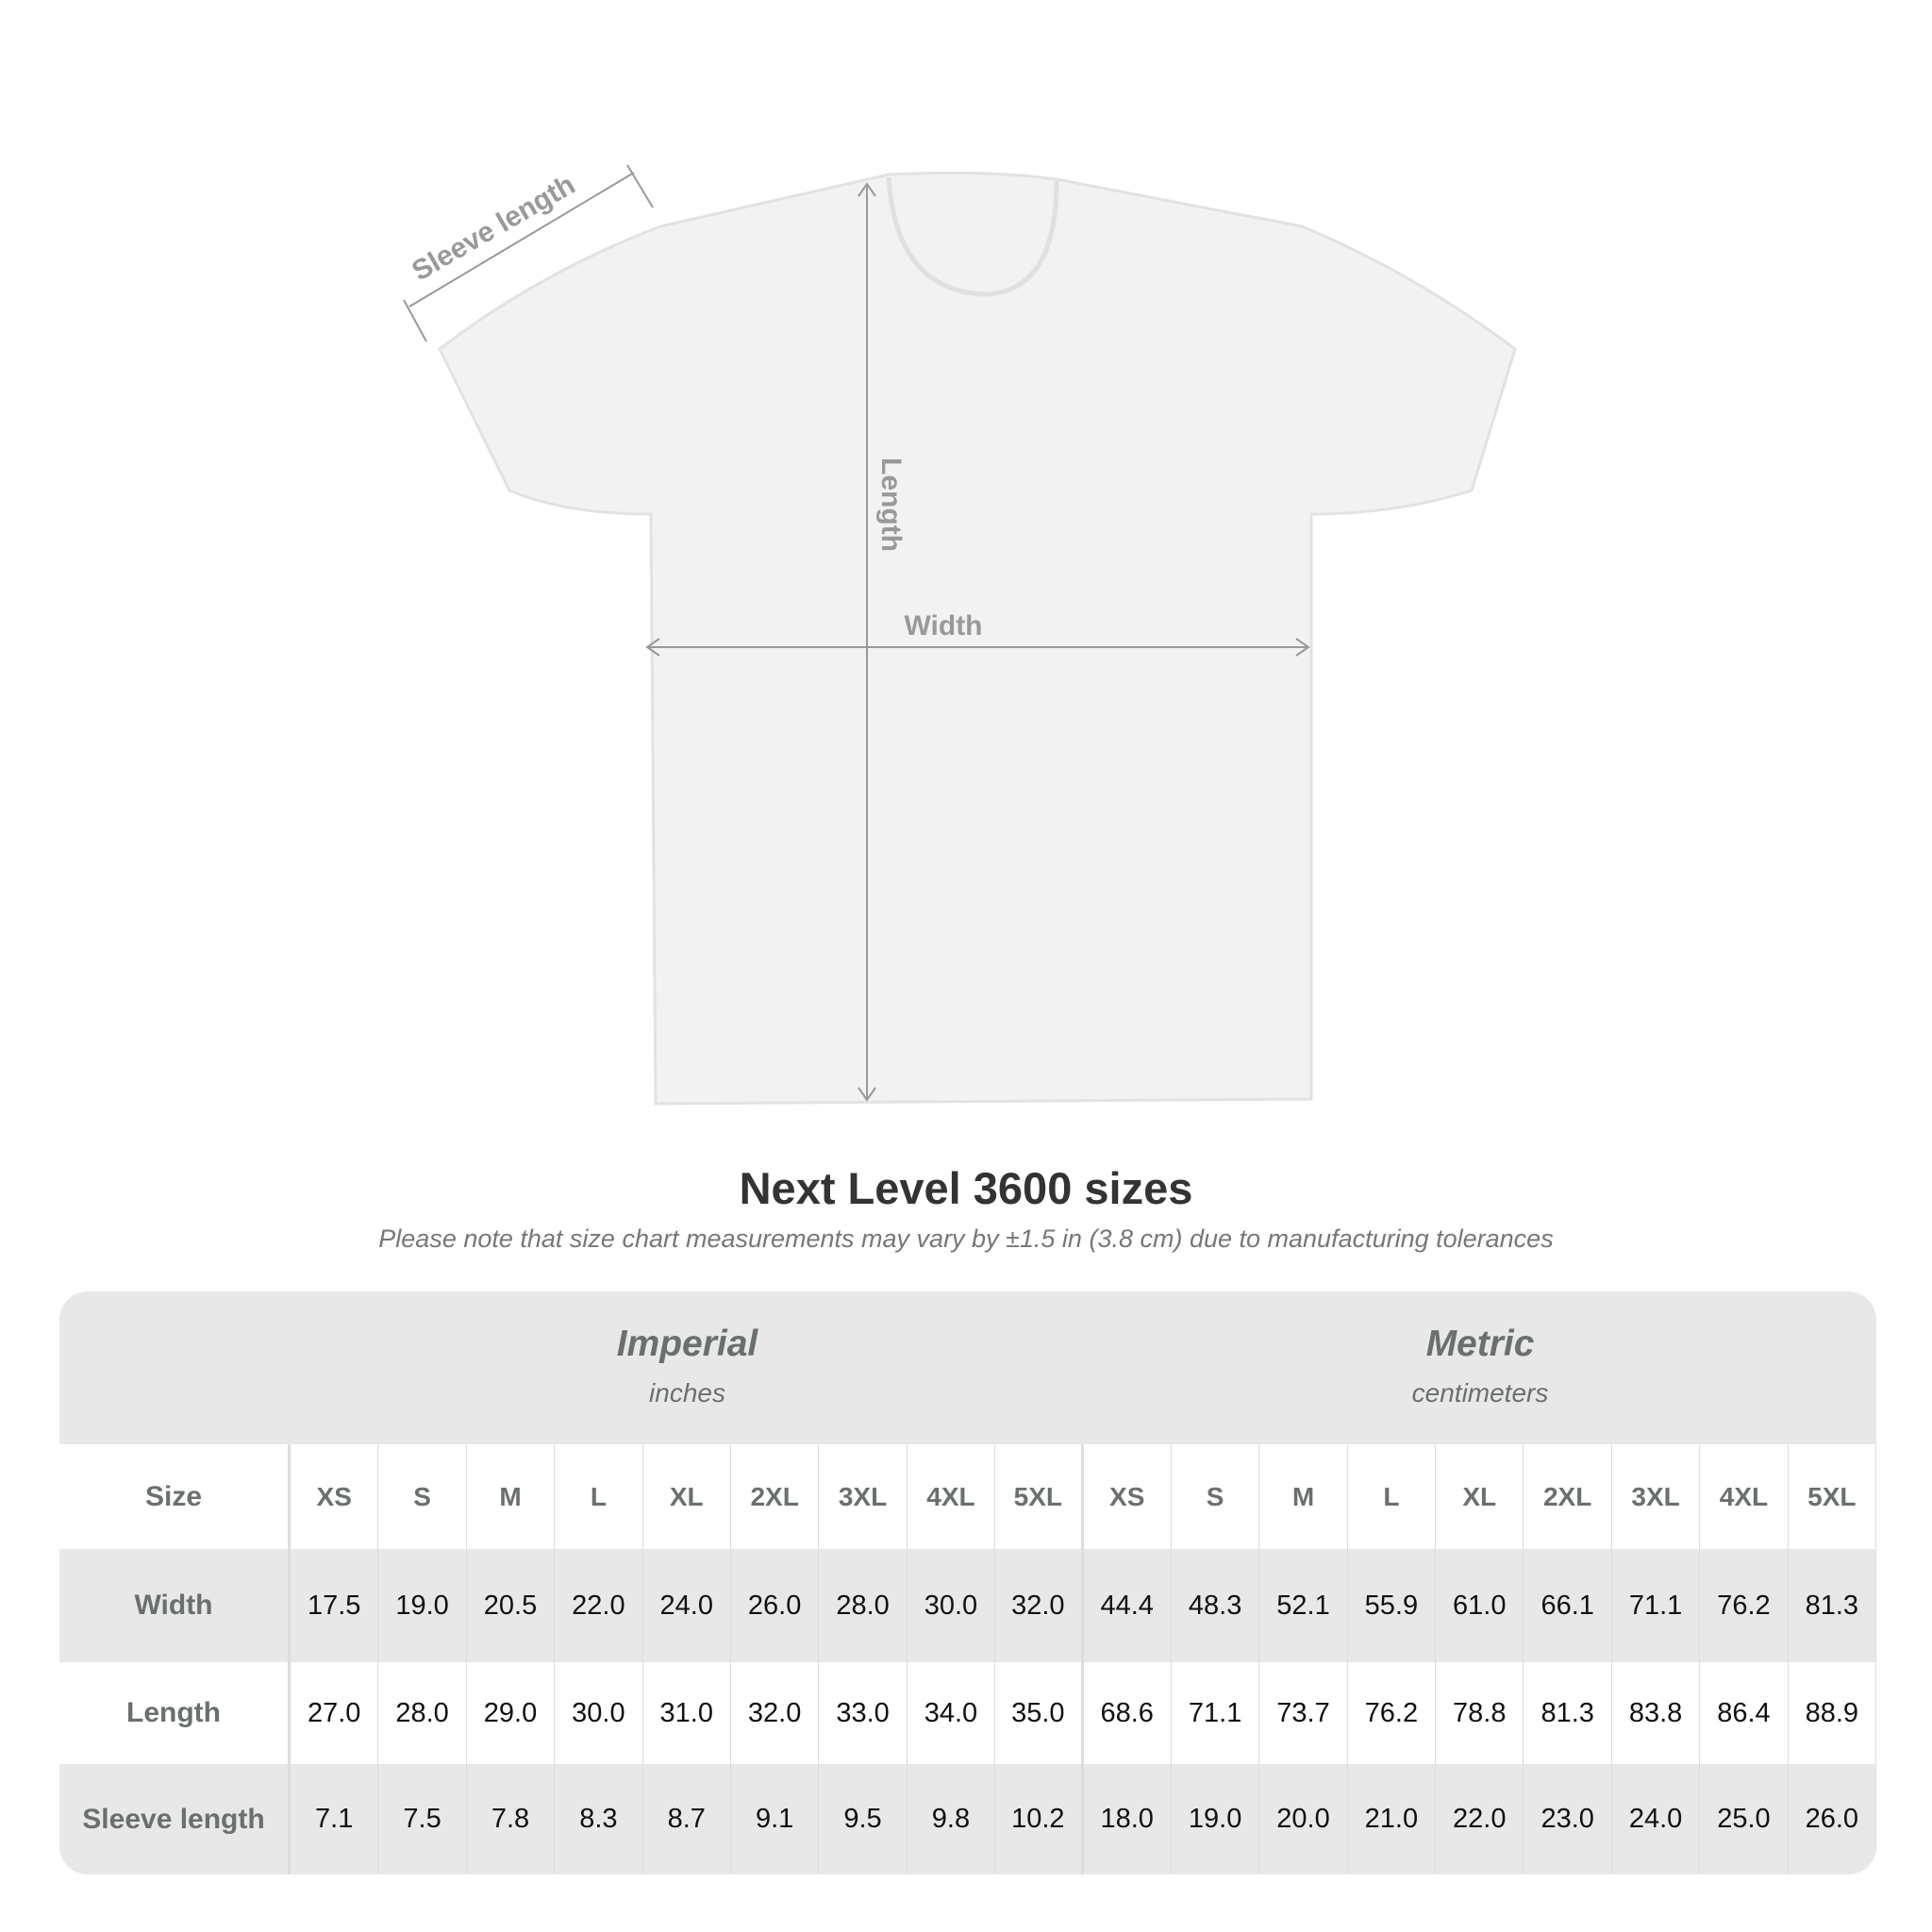 Image resolution: width=1932 pixels, height=1932 pixels. What do you see at coordinates (687, 1344) in the screenshot?
I see `imperial-title: Imperial` at bounding box center [687, 1344].